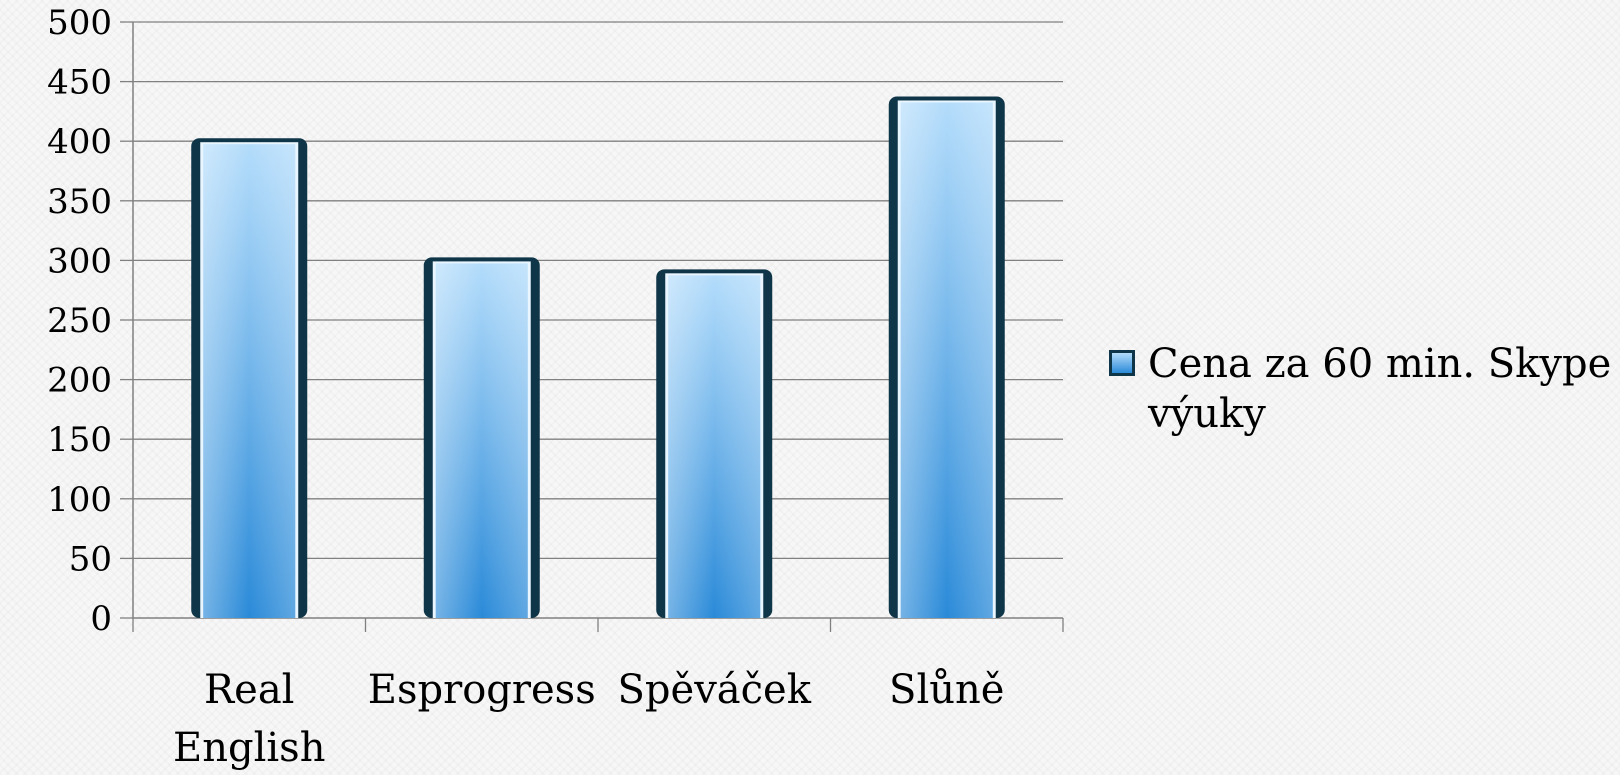  What do you see at coordinates (79, 83) in the screenshot?
I see `y-tick-label: 450` at bounding box center [79, 83].